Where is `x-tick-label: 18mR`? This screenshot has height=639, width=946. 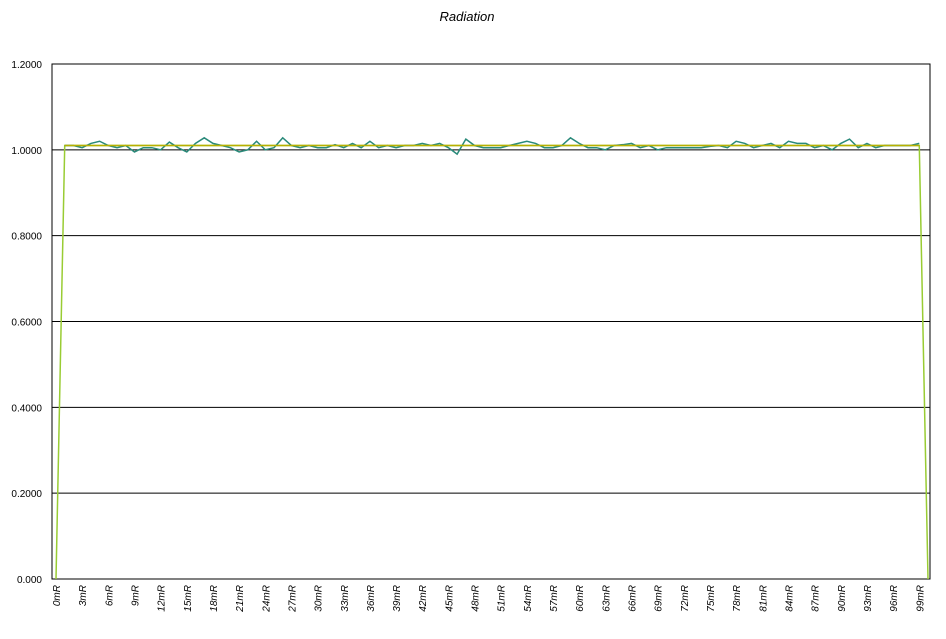 x-tick-label: 18mR is located at coordinates (214, 598).